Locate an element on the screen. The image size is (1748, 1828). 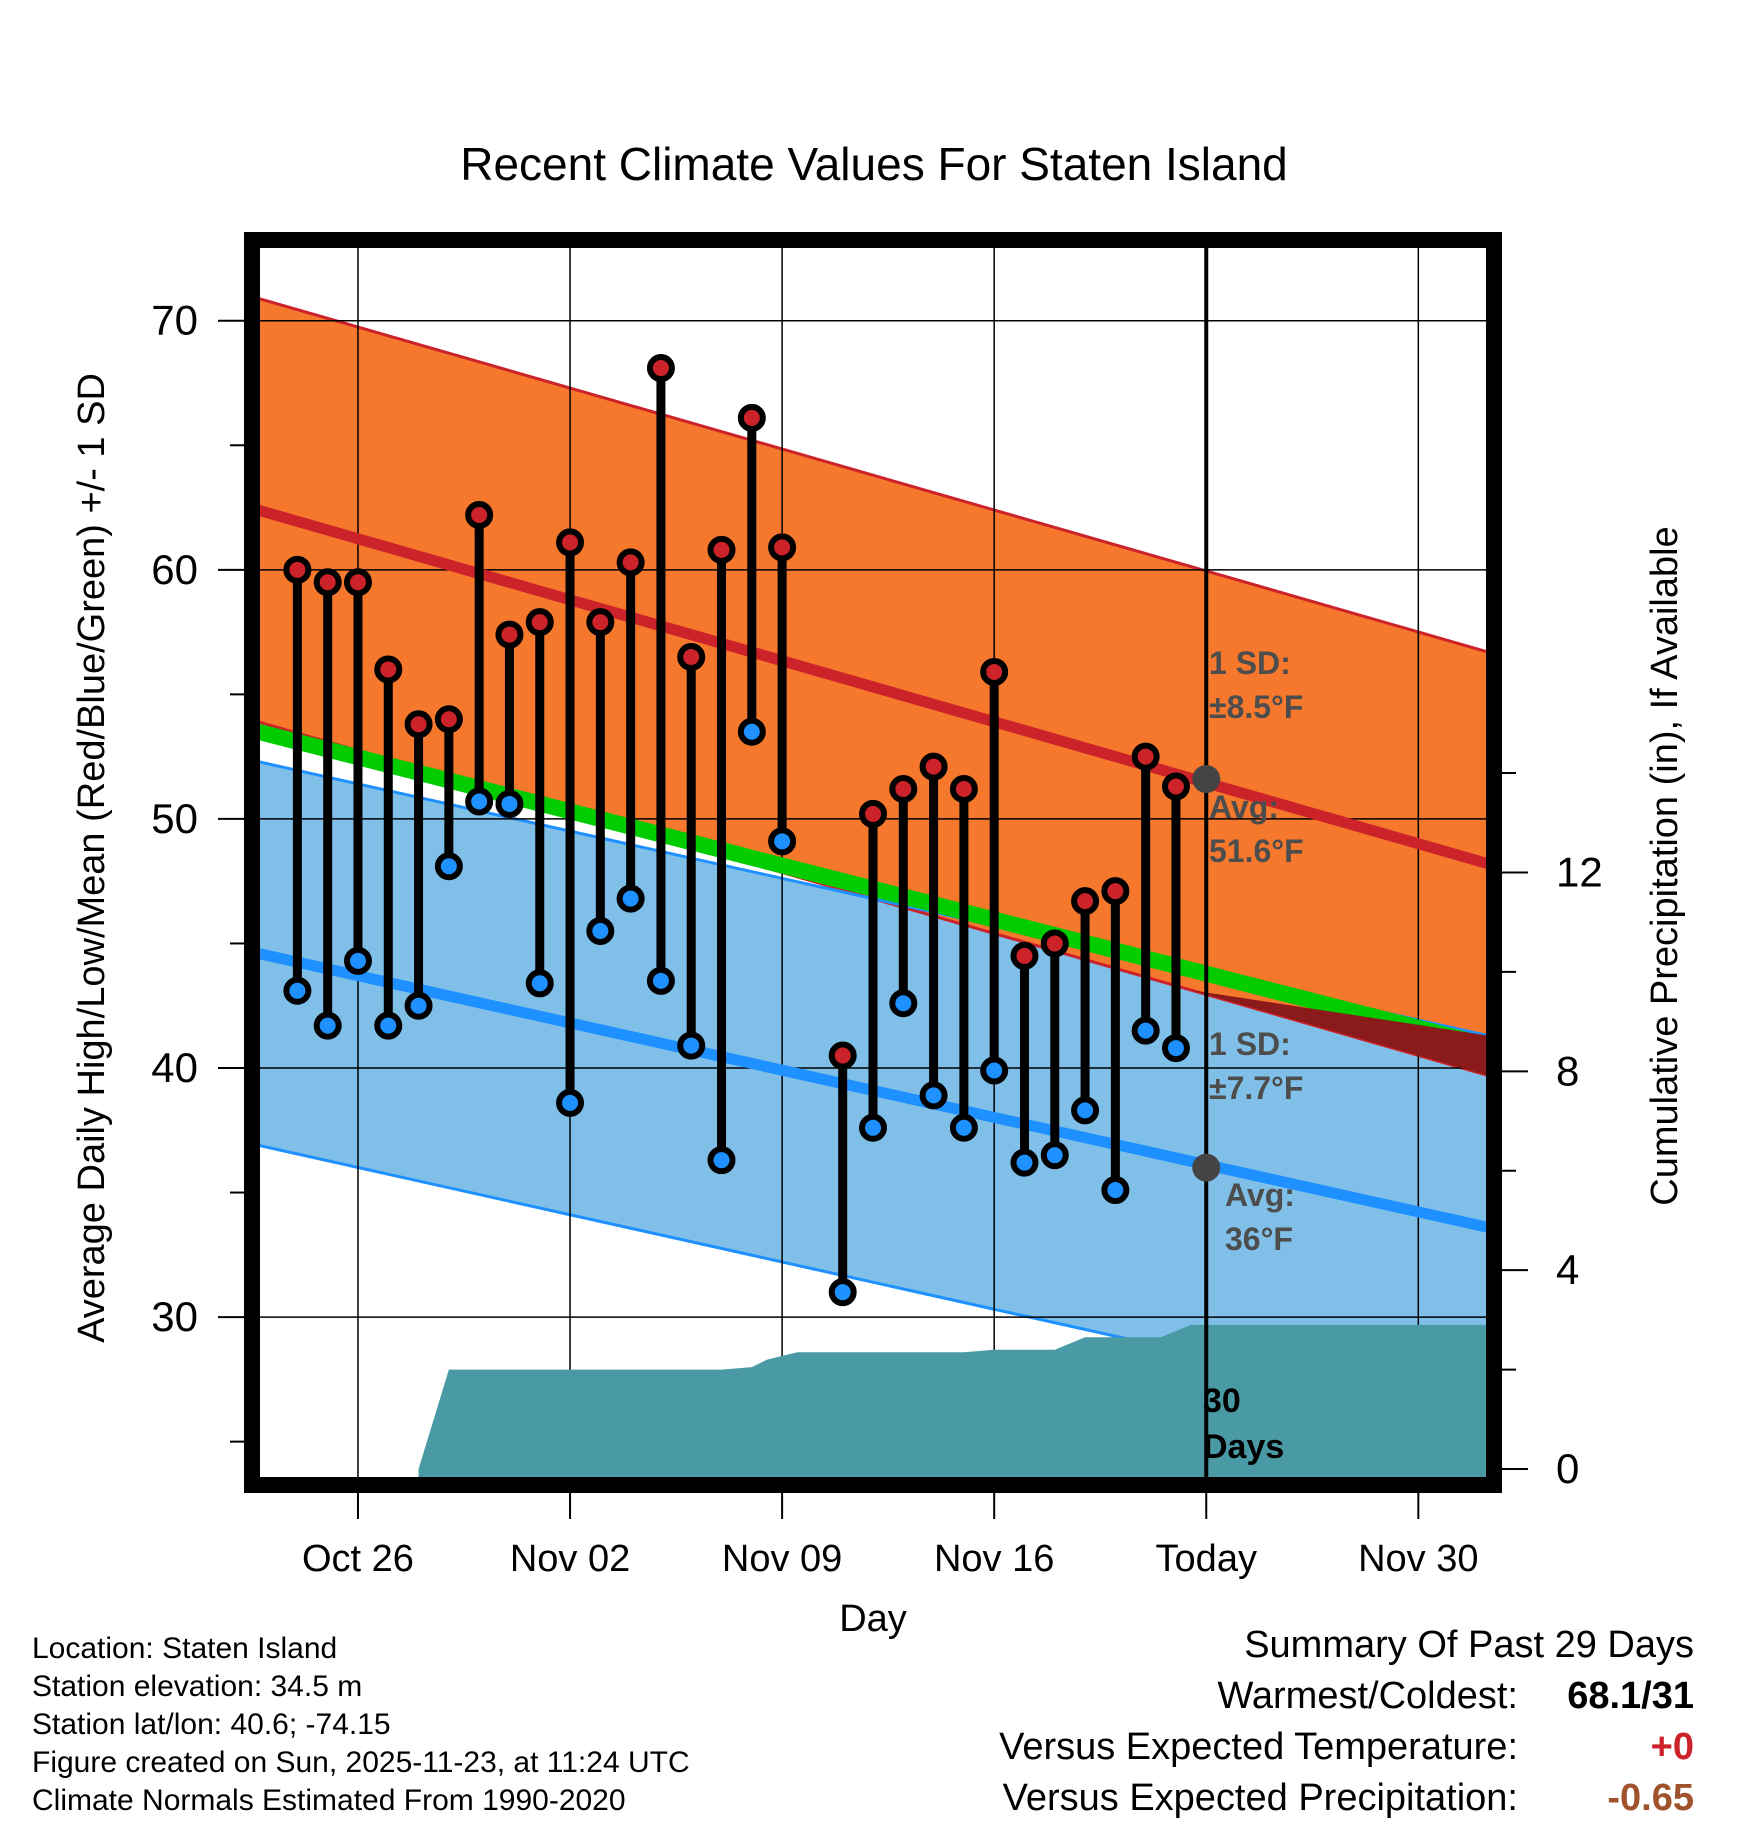
summary-temp-row: Versus Expected Temperature: +0 is located at coordinates (1346, 1747).